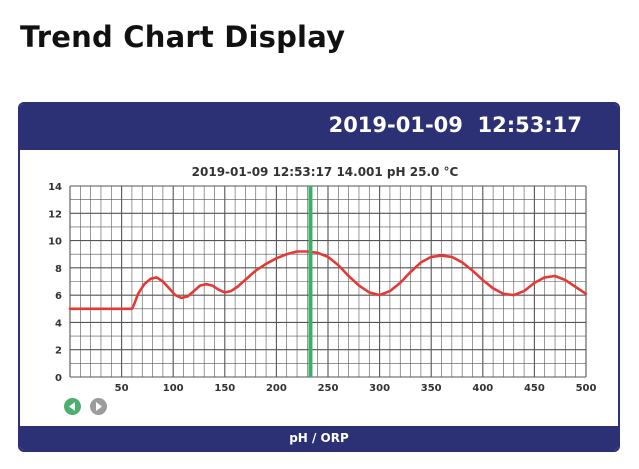  I want to click on arrow-right-icon, so click(98, 406).